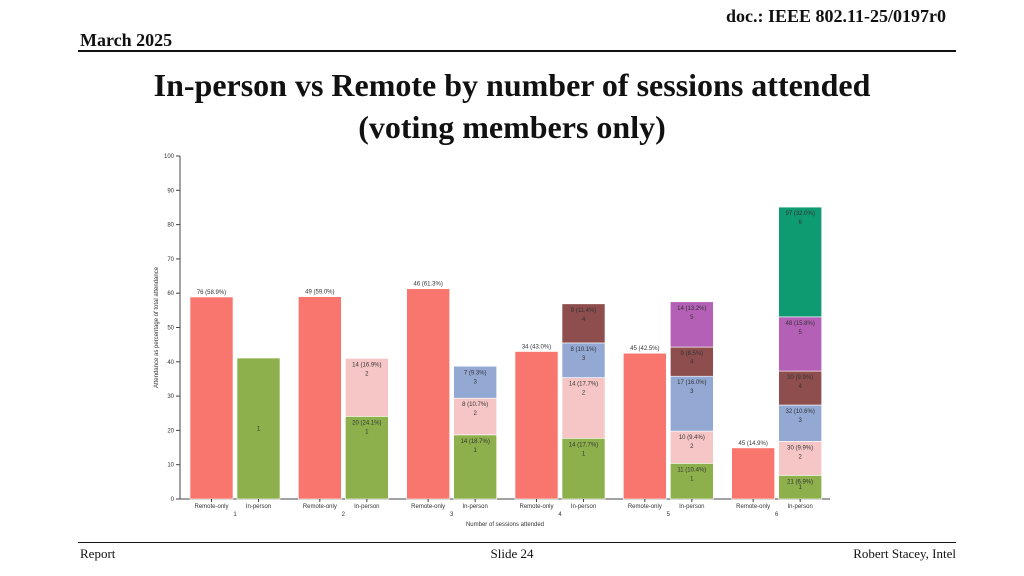  Describe the element at coordinates (344, 515) in the screenshot. I see `group-label: 2` at that location.